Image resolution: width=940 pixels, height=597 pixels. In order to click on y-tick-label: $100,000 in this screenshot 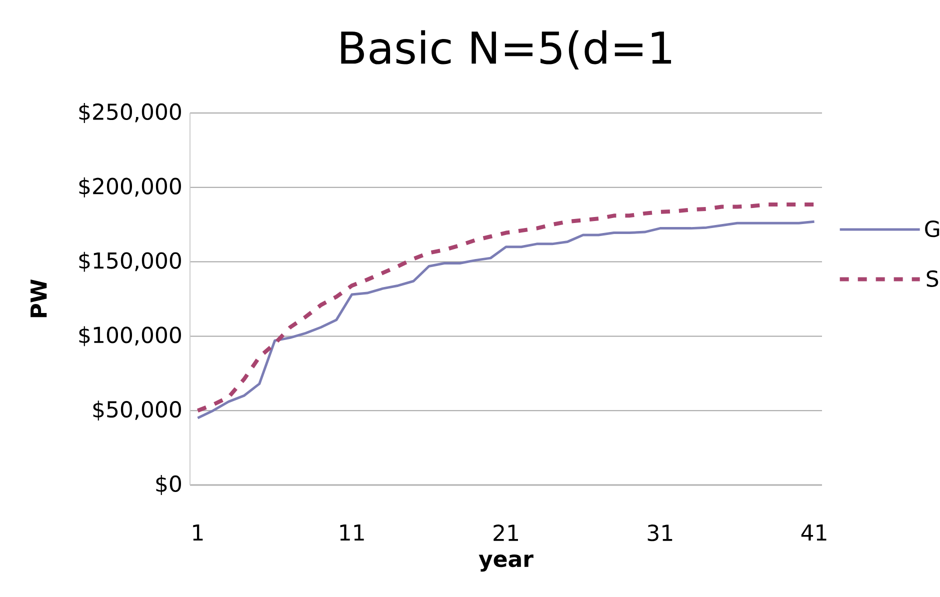, I will do `click(130, 336)`.